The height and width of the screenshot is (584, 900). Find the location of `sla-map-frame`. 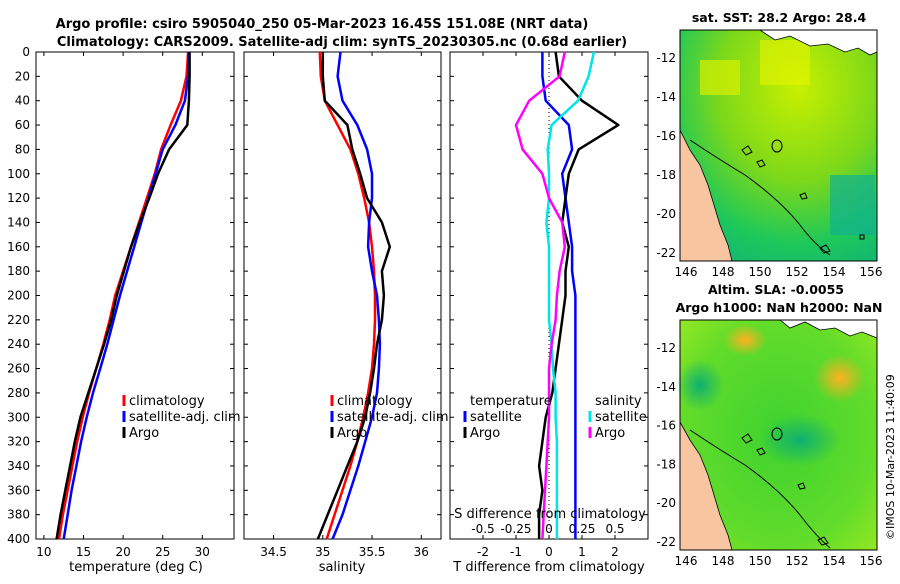

sla-map-frame is located at coordinates (778, 435).